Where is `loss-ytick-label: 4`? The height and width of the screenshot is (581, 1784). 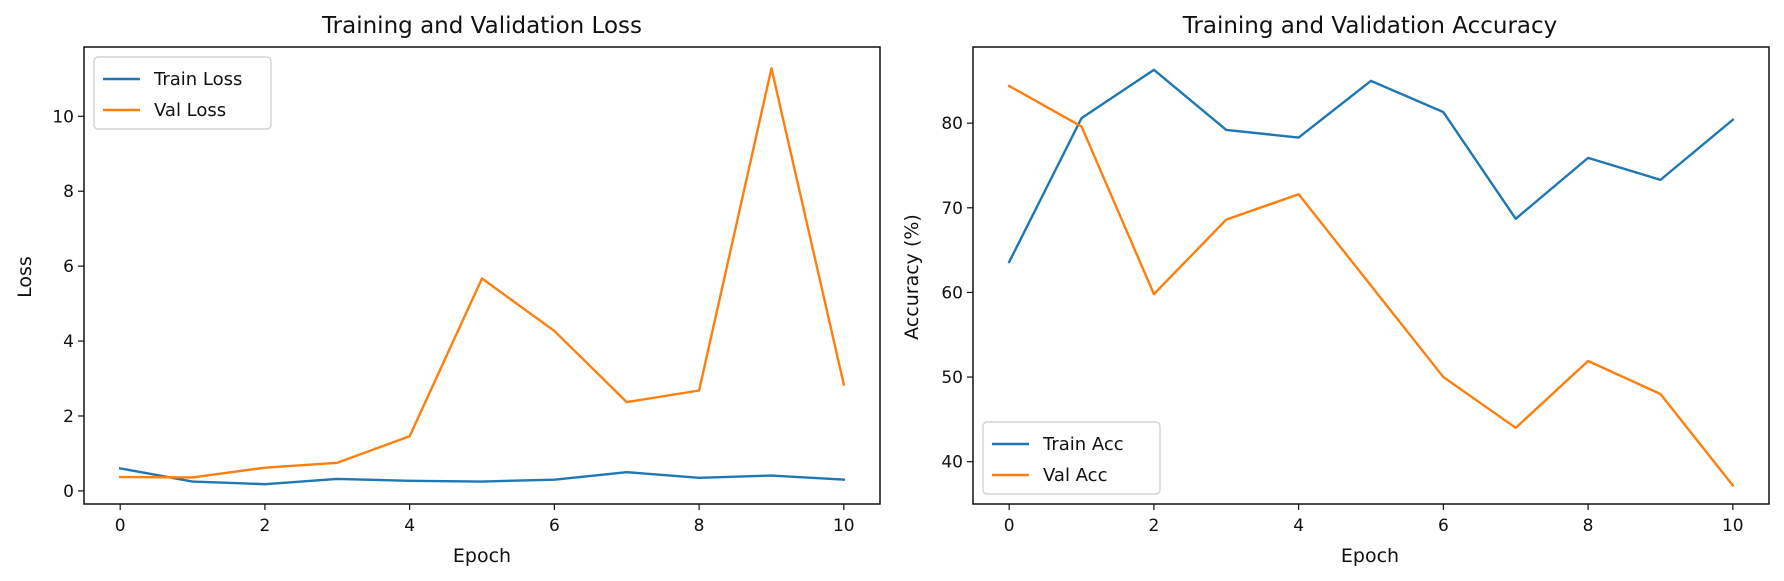 loss-ytick-label: 4 is located at coordinates (68, 342).